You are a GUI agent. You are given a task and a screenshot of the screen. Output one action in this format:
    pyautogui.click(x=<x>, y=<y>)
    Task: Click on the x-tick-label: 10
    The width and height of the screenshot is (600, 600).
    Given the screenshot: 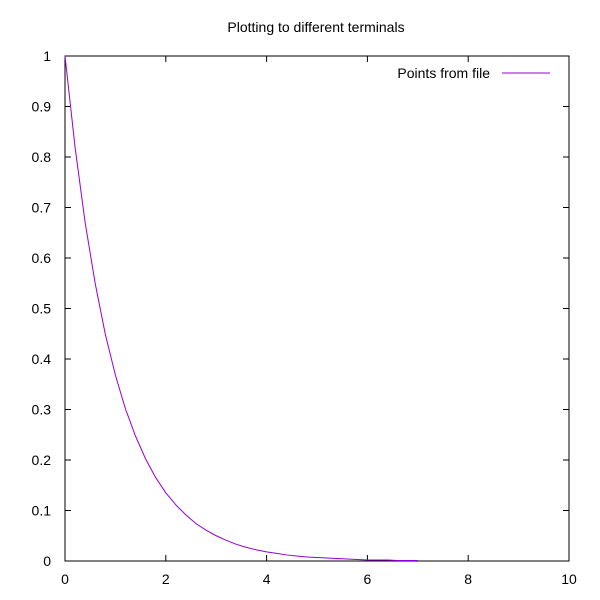 What is the action you would take?
    pyautogui.click(x=569, y=579)
    